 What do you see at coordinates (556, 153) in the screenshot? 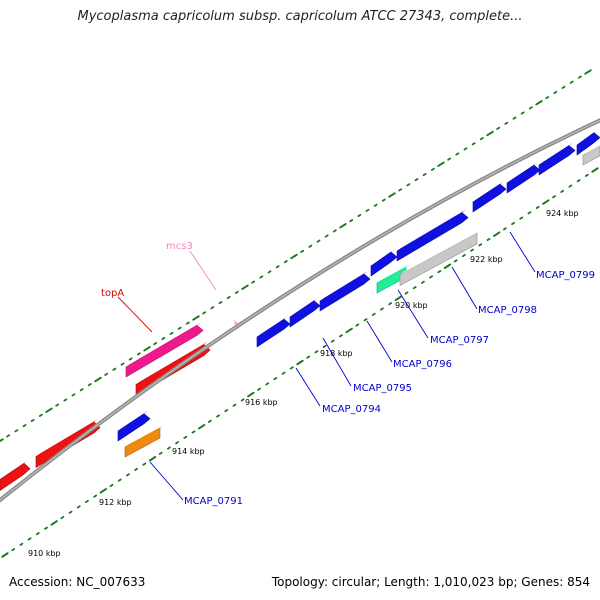
I see `gene-blue-h-top` at bounding box center [556, 153].